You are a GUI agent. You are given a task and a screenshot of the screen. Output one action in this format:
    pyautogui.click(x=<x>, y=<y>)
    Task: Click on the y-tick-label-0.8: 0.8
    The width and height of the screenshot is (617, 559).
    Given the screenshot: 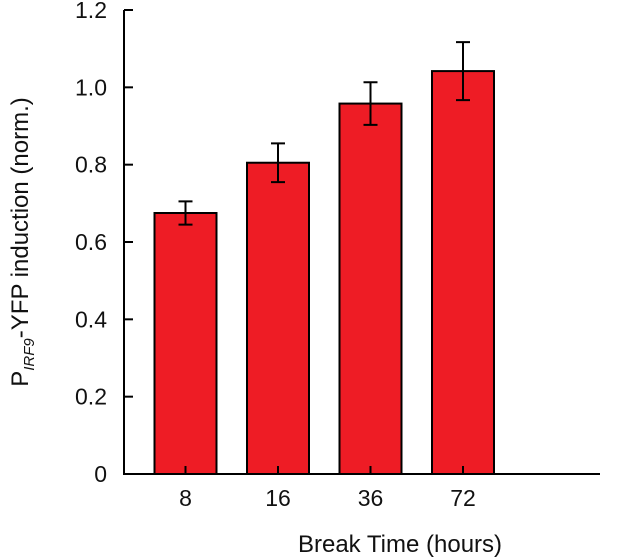 What is the action you would take?
    pyautogui.click(x=91, y=165)
    